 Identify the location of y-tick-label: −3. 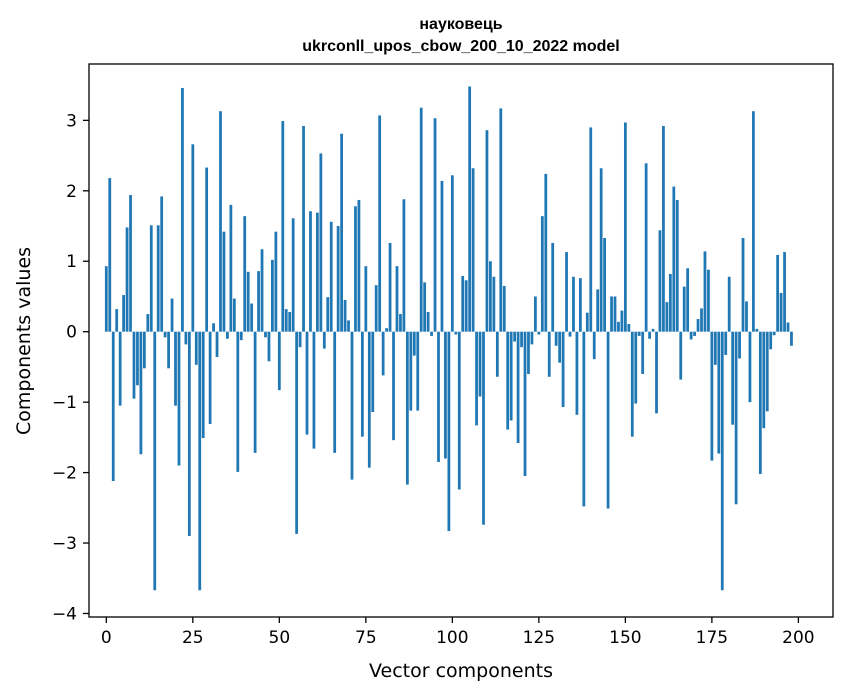
(64, 544).